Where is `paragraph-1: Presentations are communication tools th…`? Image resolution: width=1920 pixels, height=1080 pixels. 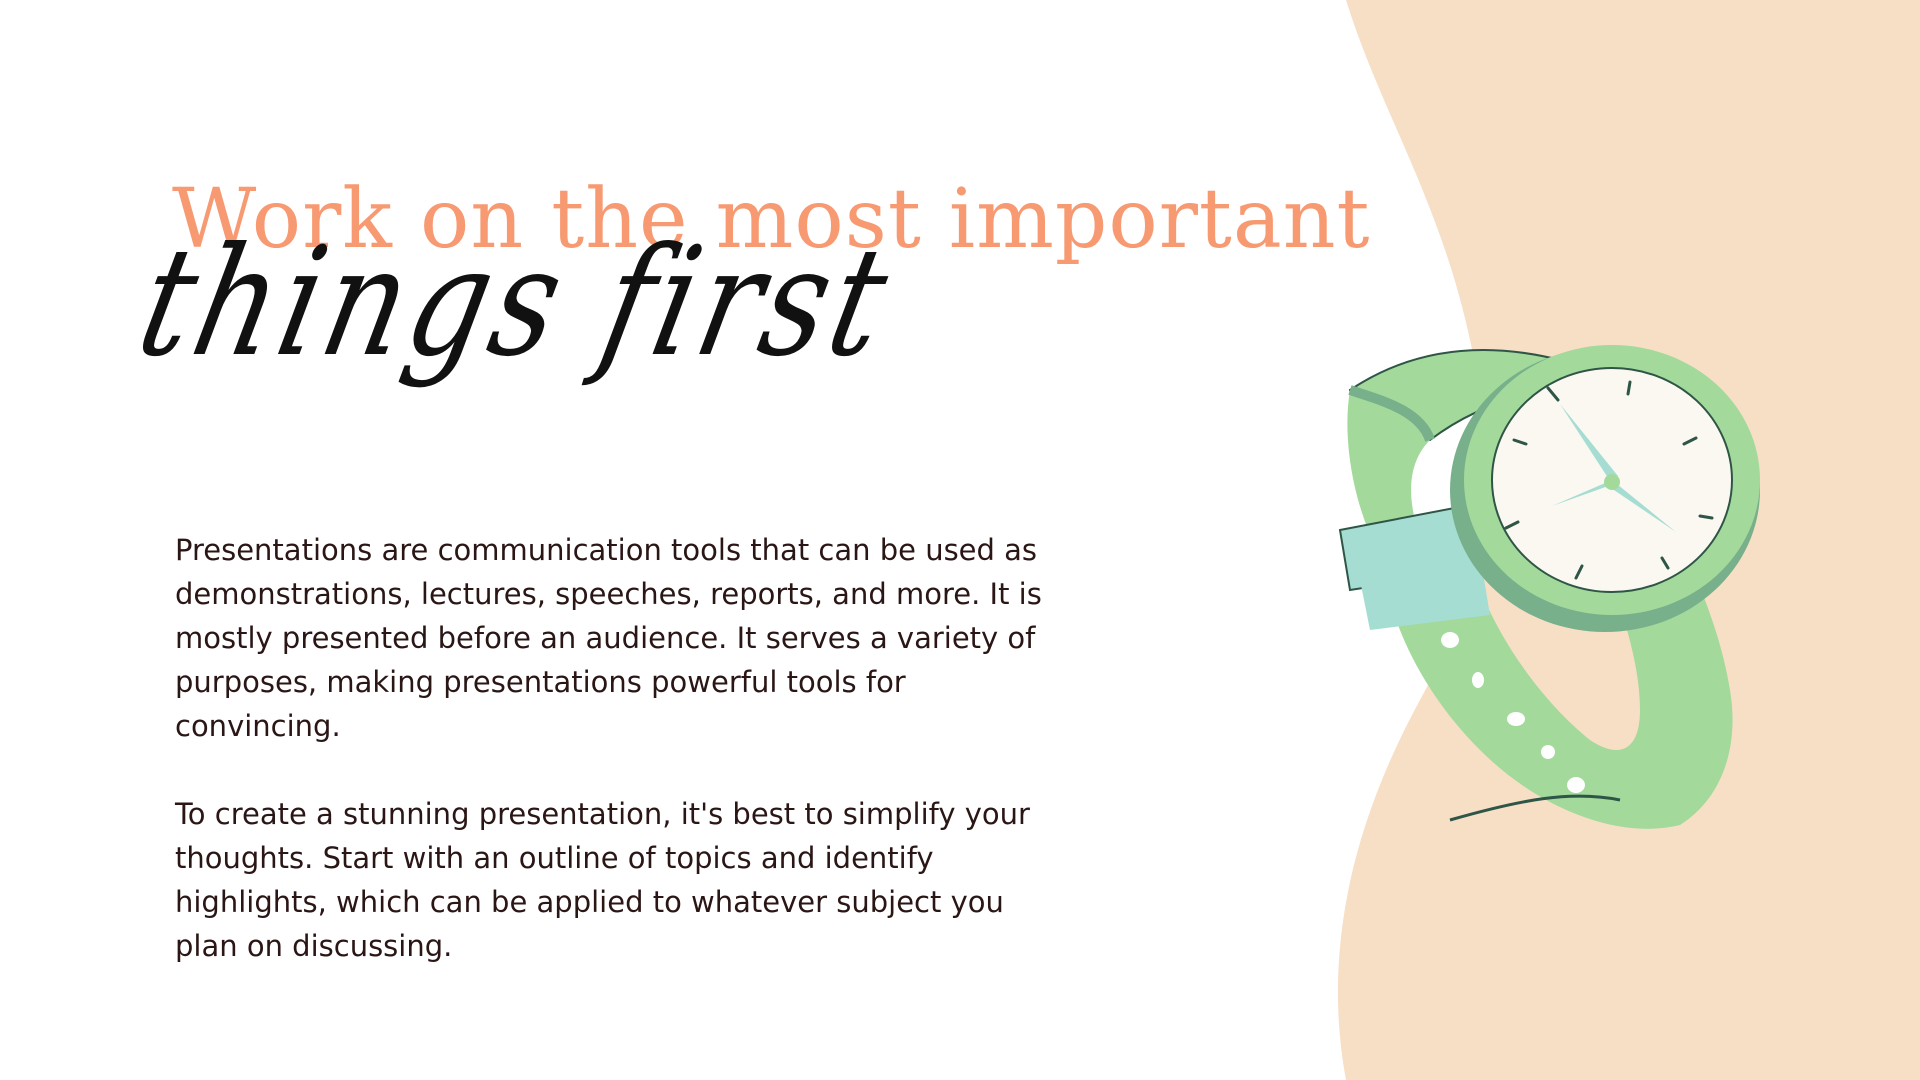 paragraph-1: Presentations are communication tools th… is located at coordinates (608, 638).